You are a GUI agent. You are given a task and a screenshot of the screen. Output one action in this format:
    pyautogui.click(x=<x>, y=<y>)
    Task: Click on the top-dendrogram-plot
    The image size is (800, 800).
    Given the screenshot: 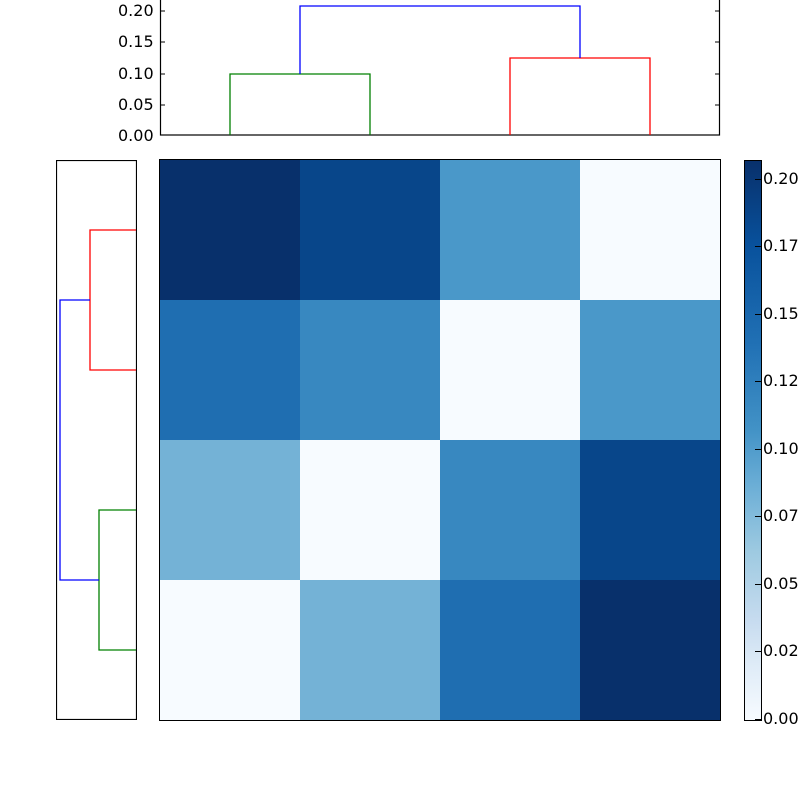 What is the action you would take?
    pyautogui.click(x=440, y=68)
    